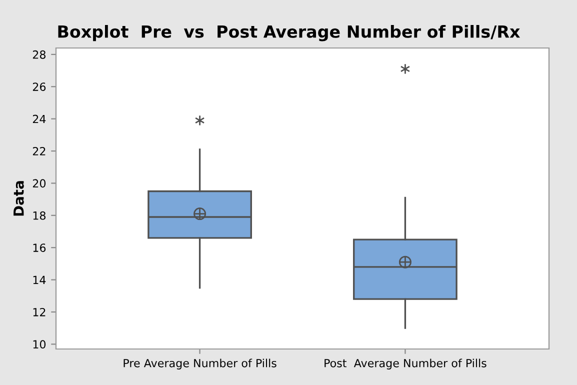 Image resolution: width=577 pixels, height=385 pixels. Describe the element at coordinates (39, 344) in the screenshot. I see `y-tick-label: 10` at that location.